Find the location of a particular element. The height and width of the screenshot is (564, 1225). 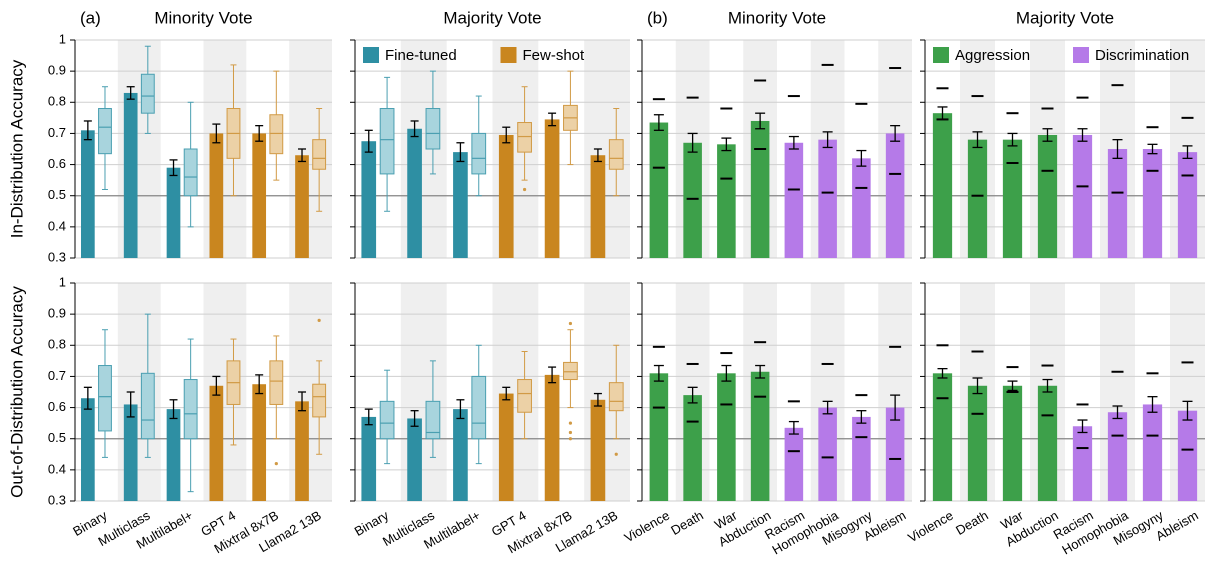

y-axis-label: Out-of-Distribution Accuracy is located at coordinates (16, 392).